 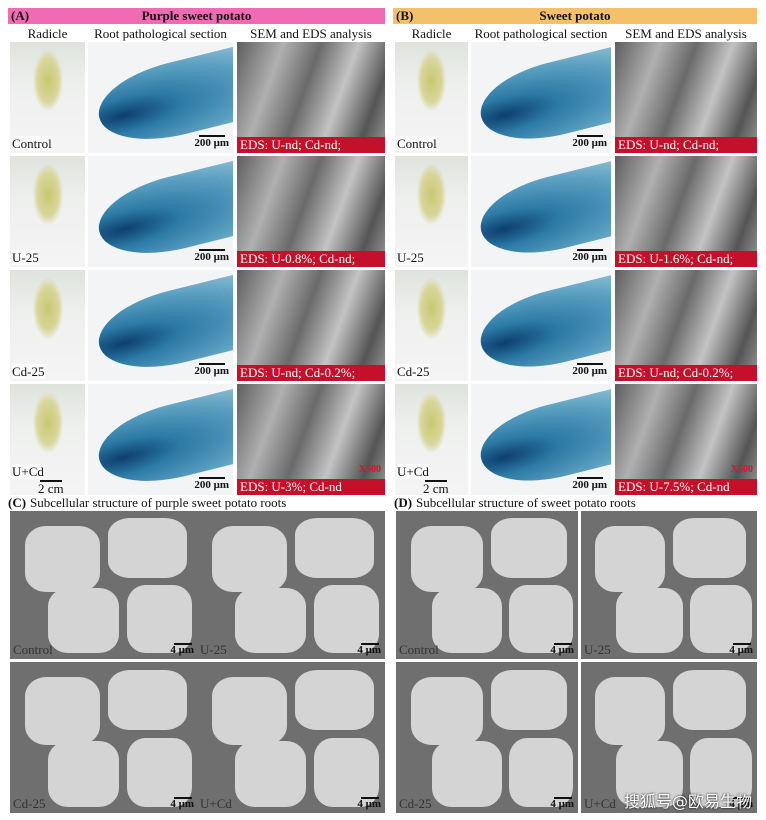 What do you see at coordinates (311, 97) in the screenshot?
I see `sem-image: EDS: U-nd; Cd-nd;` at bounding box center [311, 97].